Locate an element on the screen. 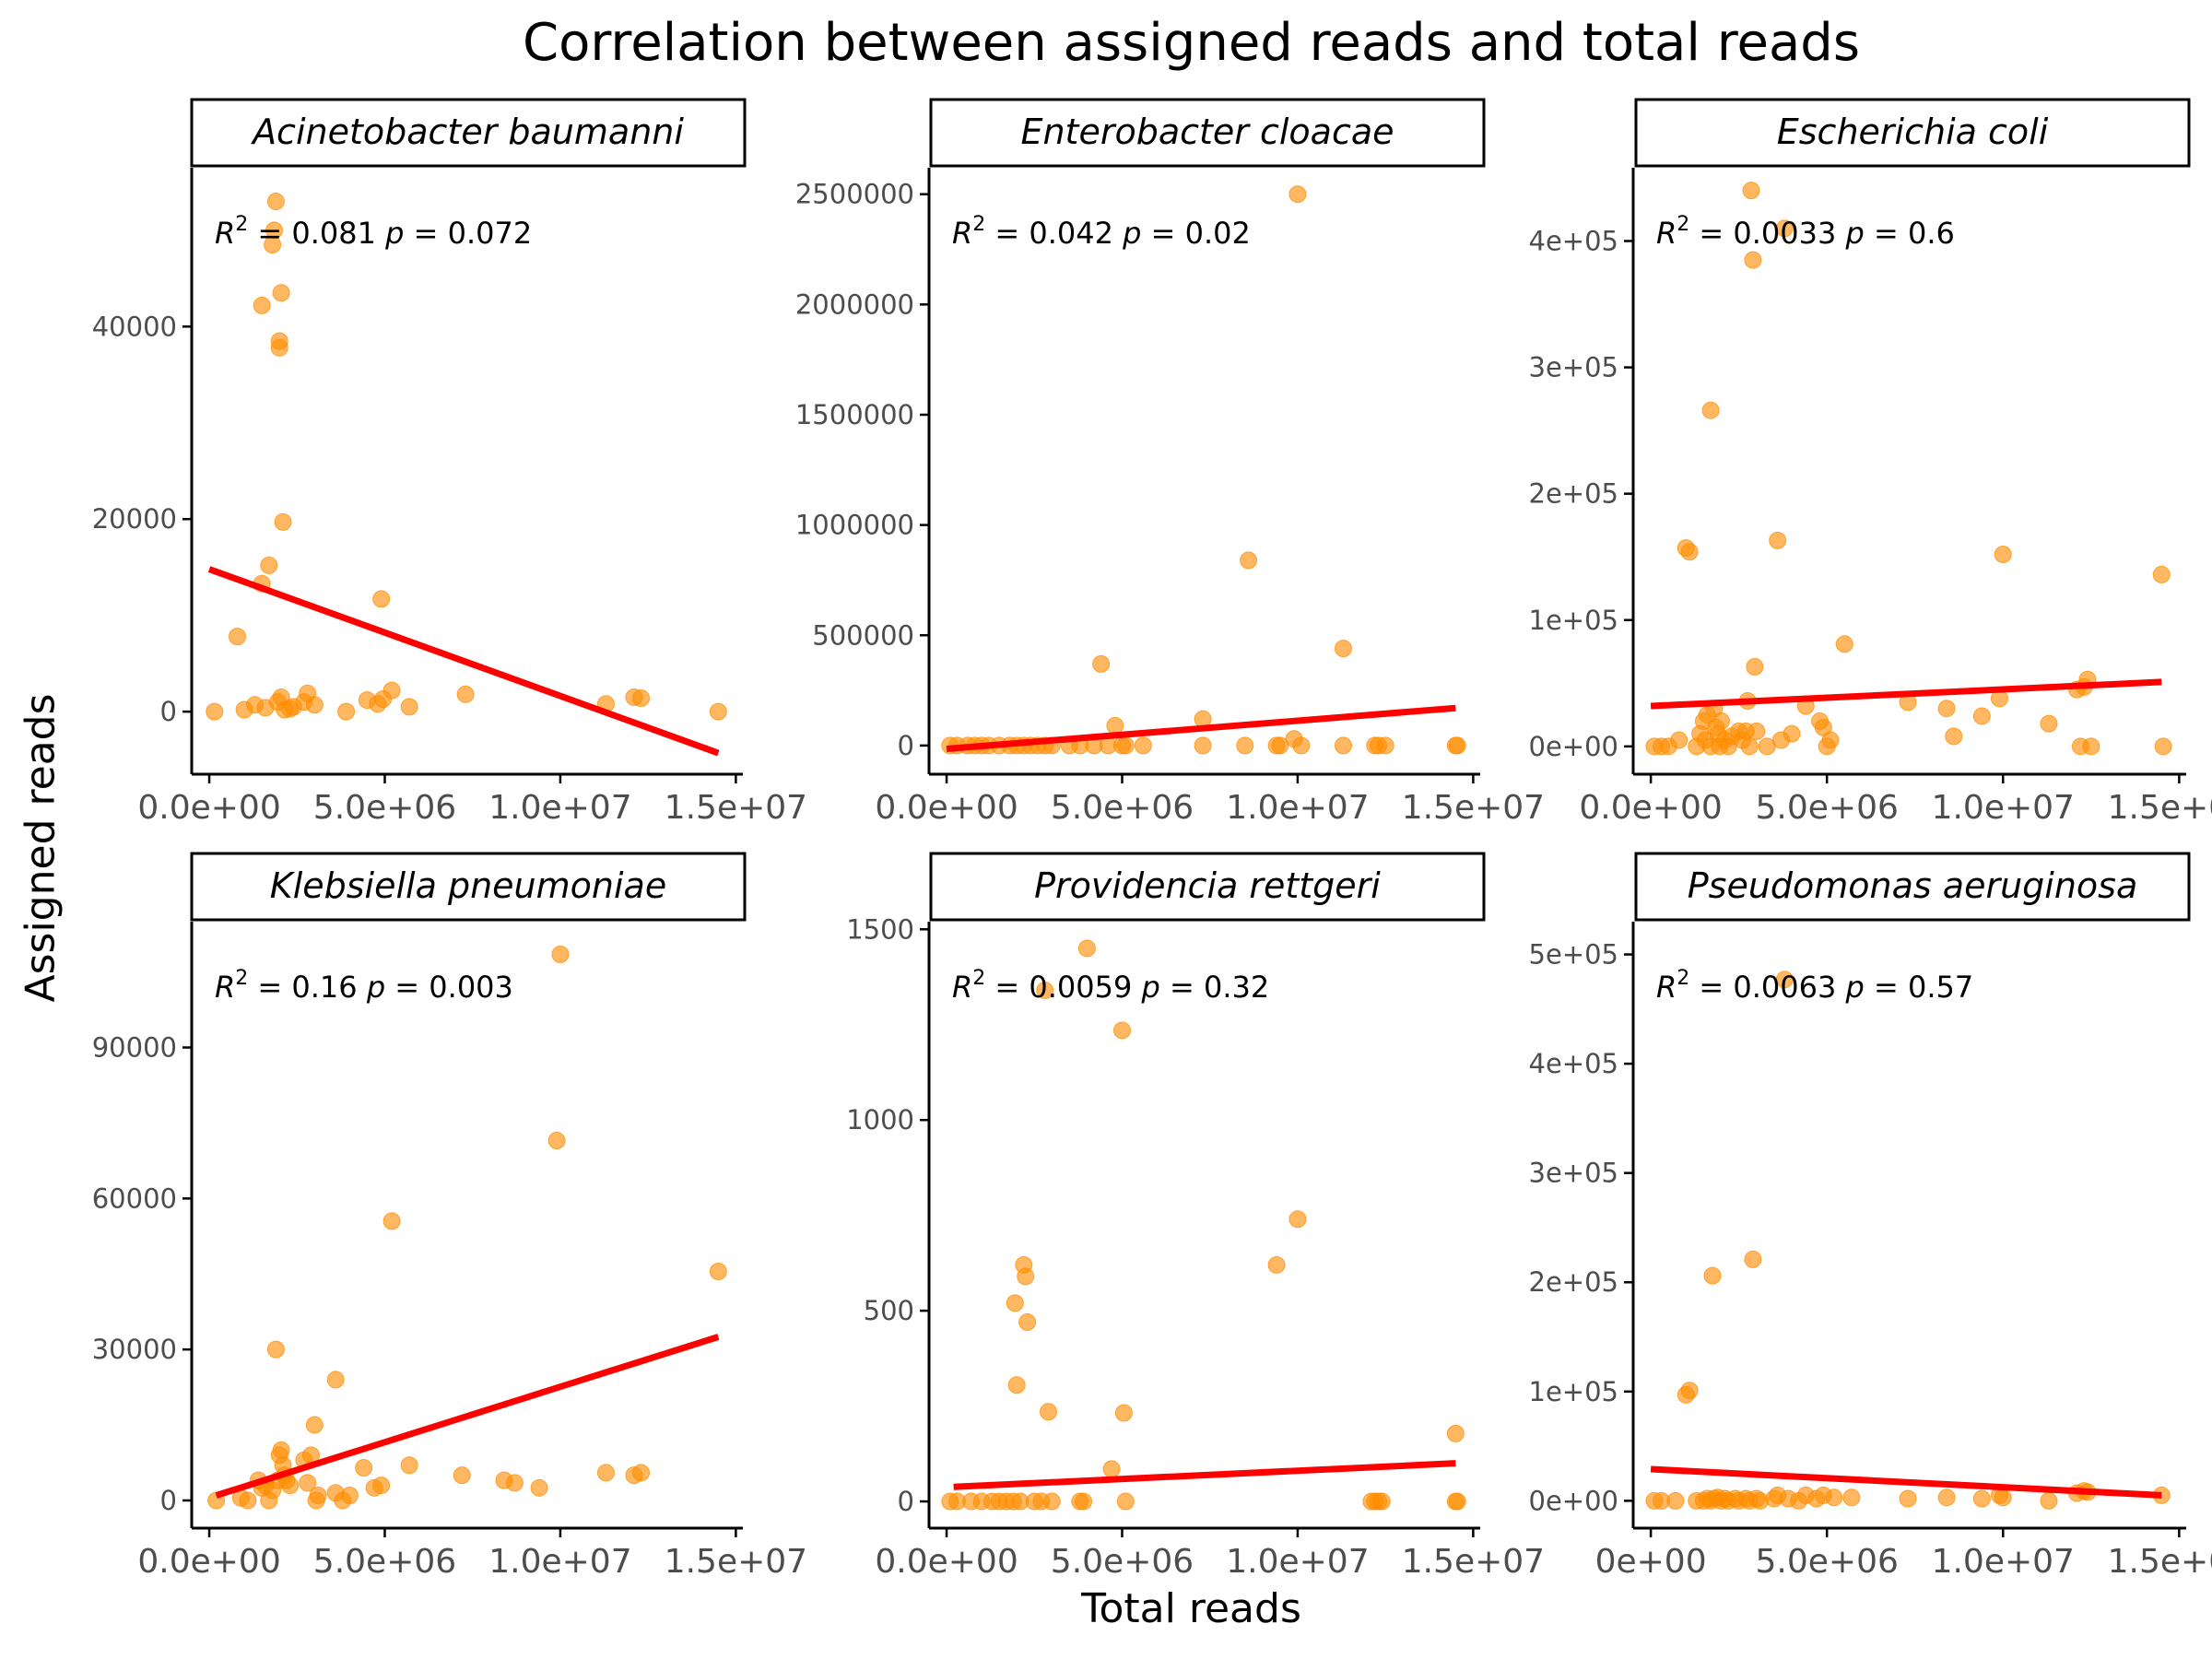 Image resolution: width=2212 pixels, height=1659 pixels. y-tick-label: 30000 is located at coordinates (134, 1349).